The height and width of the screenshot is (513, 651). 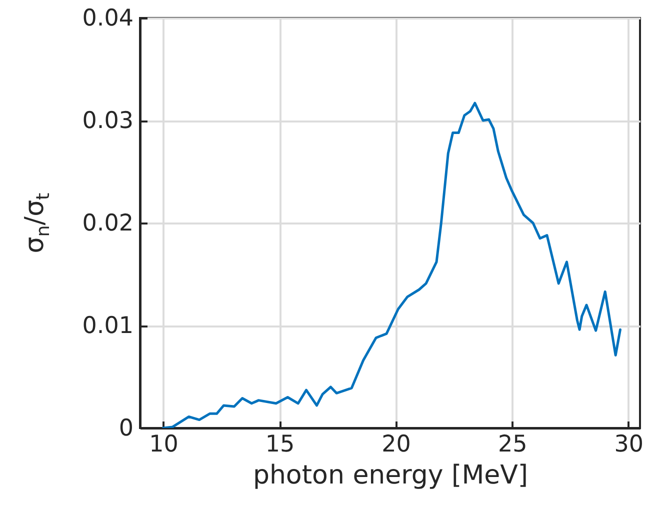 I want to click on x-tick-label: 15, so click(x=280, y=445).